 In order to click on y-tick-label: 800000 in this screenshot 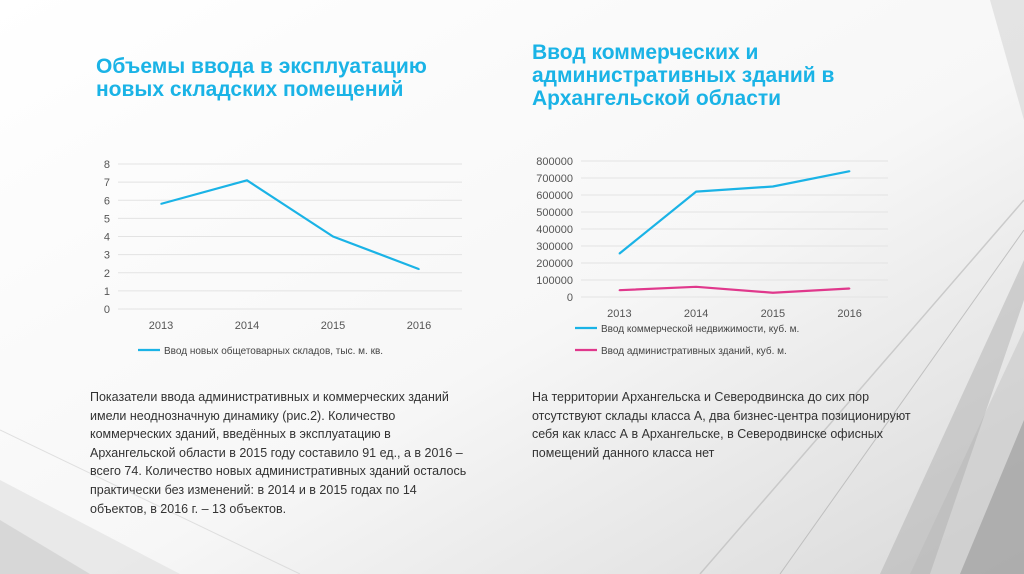, I will do `click(554, 162)`.